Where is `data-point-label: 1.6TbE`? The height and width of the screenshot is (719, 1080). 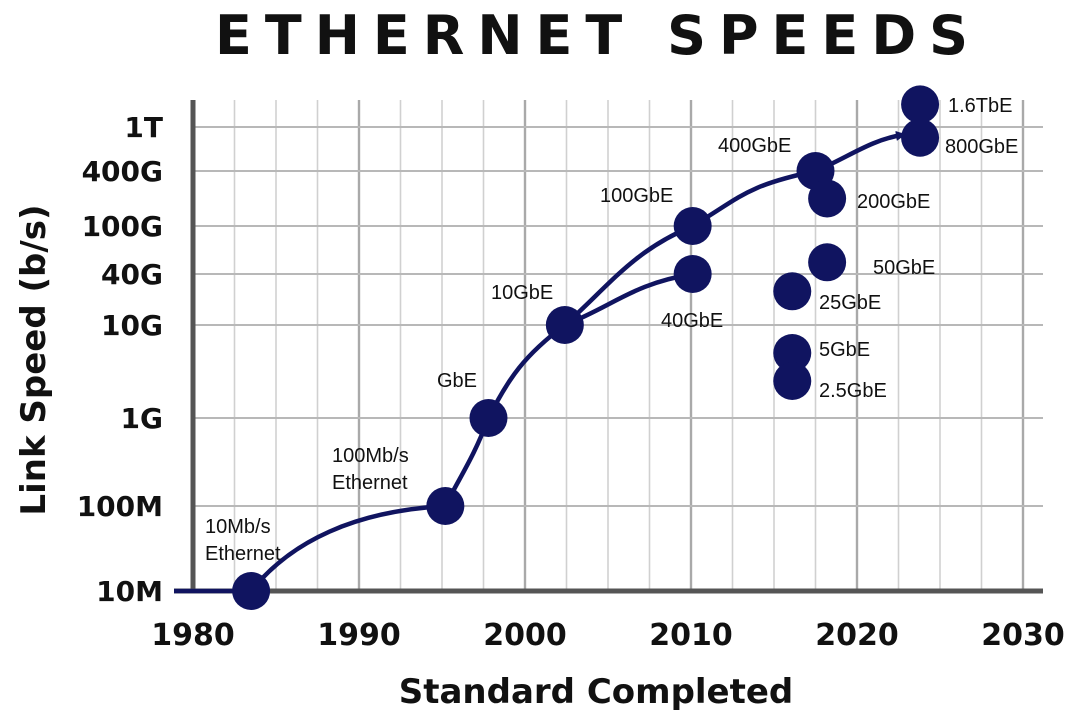 data-point-label: 1.6TbE is located at coordinates (980, 106).